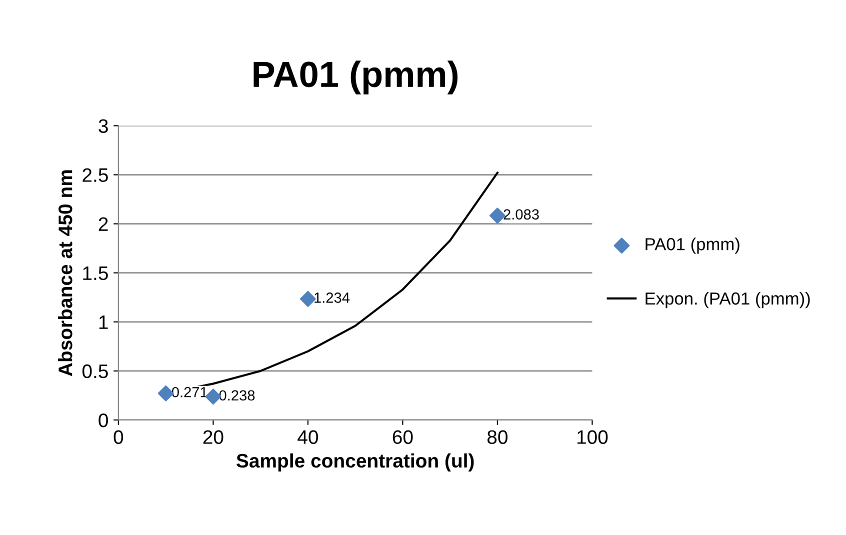 The width and height of the screenshot is (846, 535). I want to click on x-tick-label: 60, so click(402, 437).